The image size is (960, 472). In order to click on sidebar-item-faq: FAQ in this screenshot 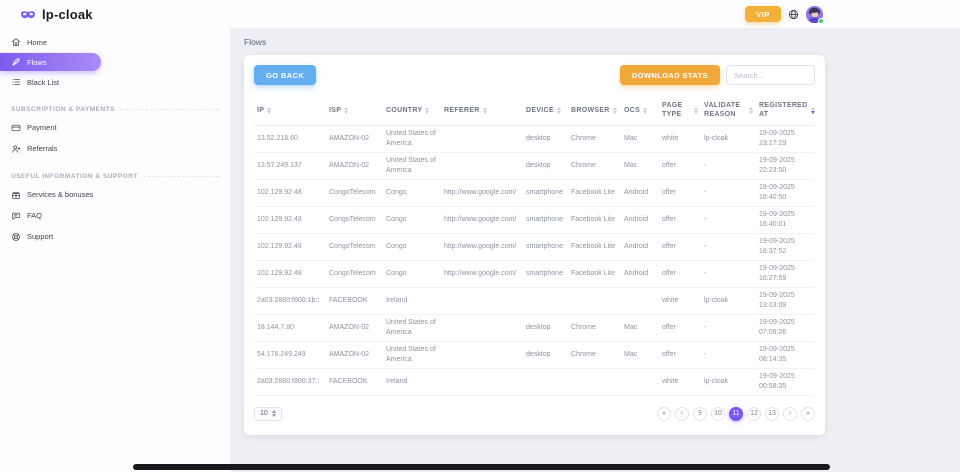, I will do `click(115, 215)`.